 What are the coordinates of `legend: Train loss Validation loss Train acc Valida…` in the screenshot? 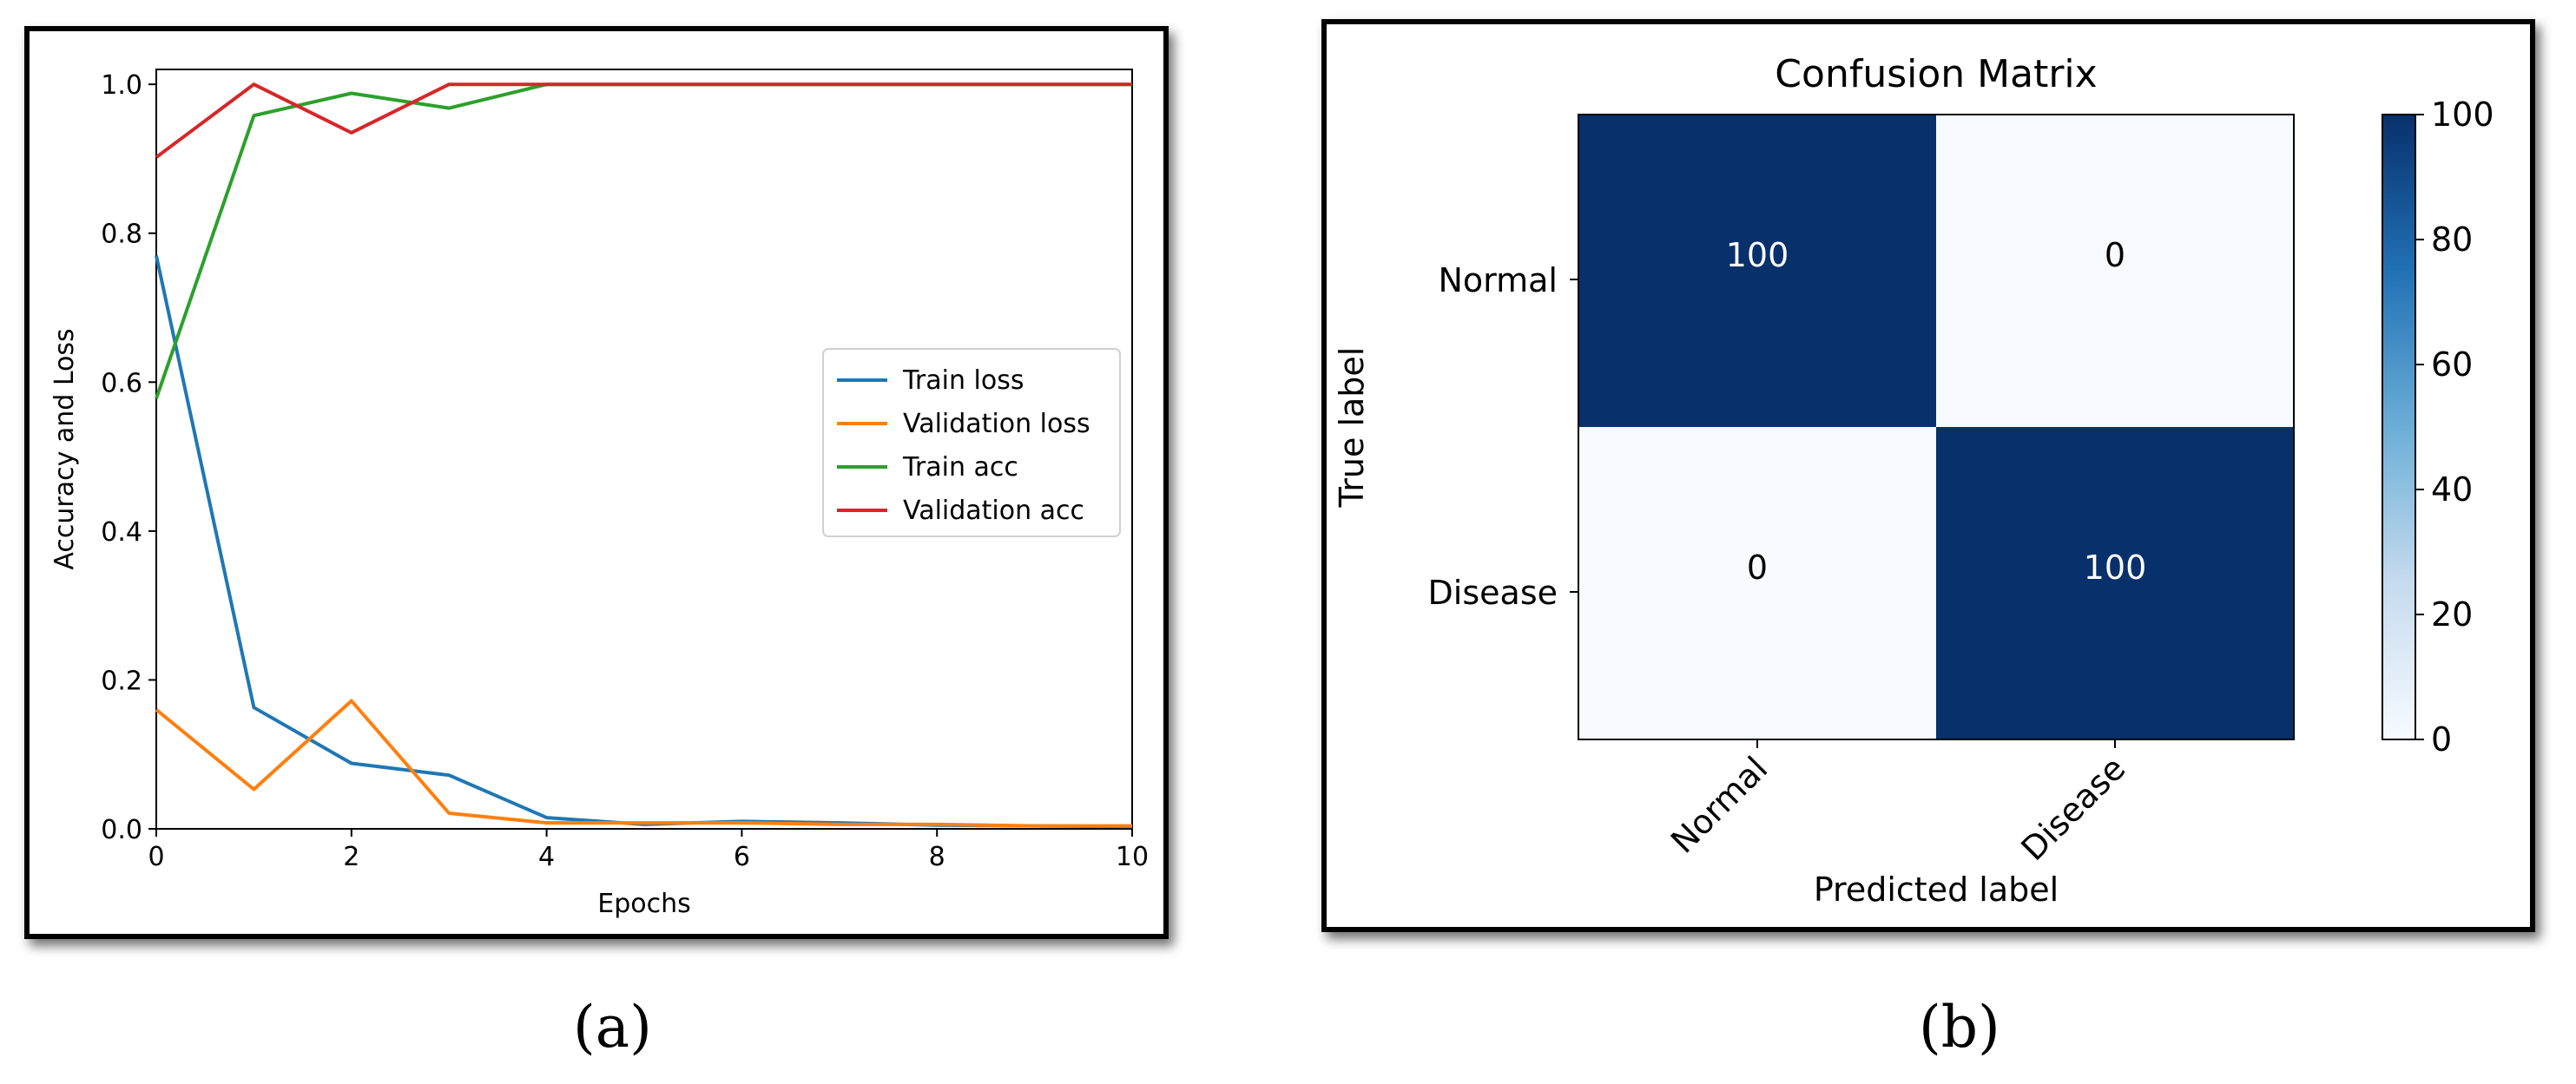 It's located at (971, 443).